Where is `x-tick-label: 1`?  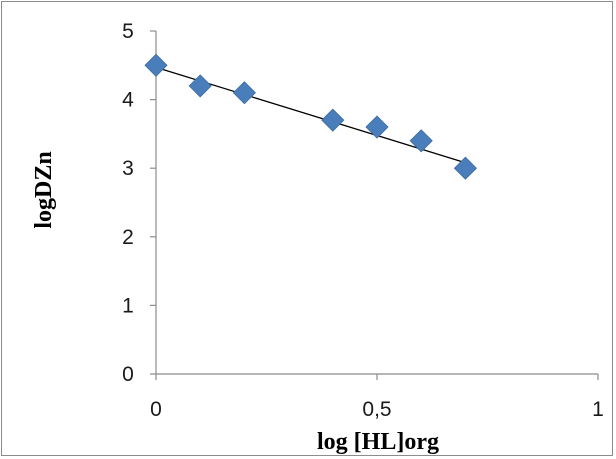
x-tick-label: 1 is located at coordinates (598, 409).